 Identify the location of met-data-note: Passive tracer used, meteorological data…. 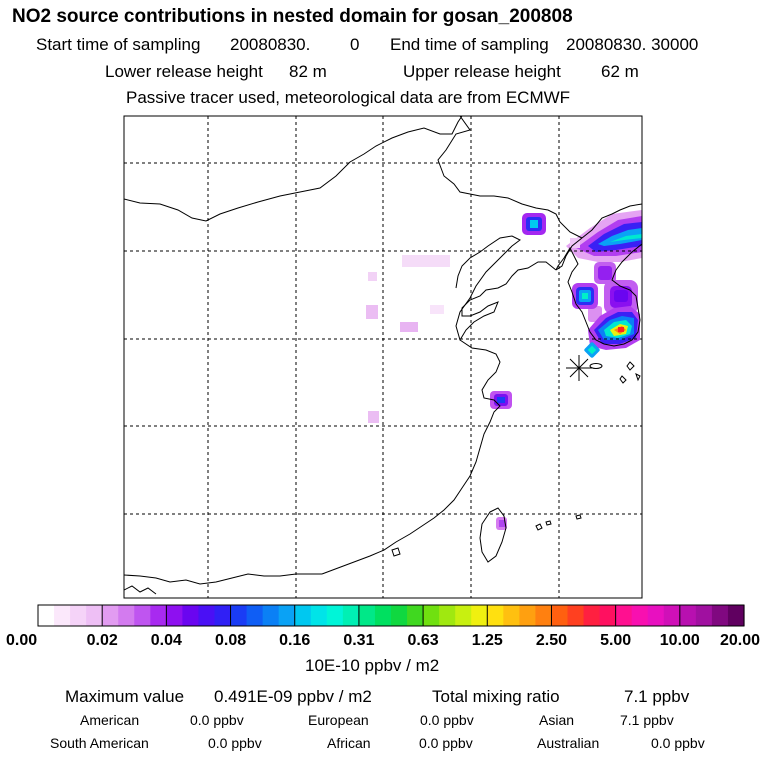
(348, 97).